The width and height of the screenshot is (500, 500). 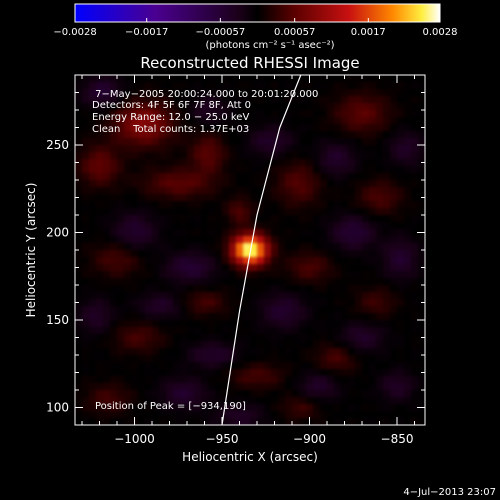 What do you see at coordinates (57, 145) in the screenshot?
I see `y-tick-label: 250` at bounding box center [57, 145].